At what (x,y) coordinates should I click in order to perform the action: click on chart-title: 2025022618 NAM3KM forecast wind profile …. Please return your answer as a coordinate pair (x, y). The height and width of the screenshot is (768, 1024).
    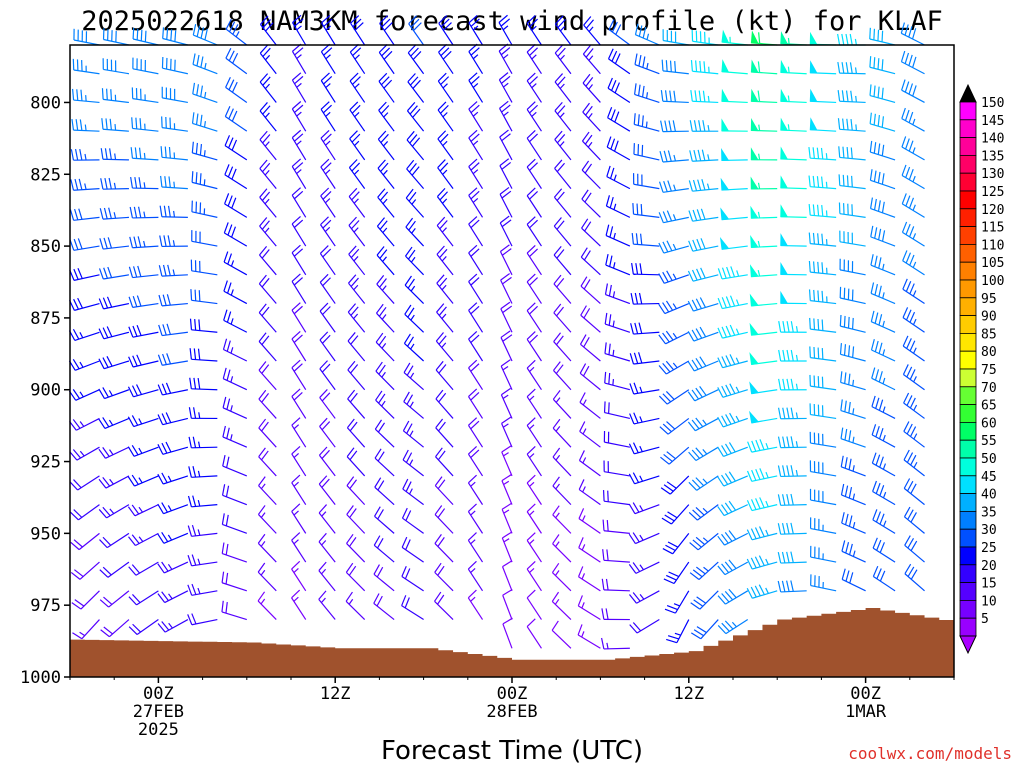
    Looking at the image, I should click on (512, 21).